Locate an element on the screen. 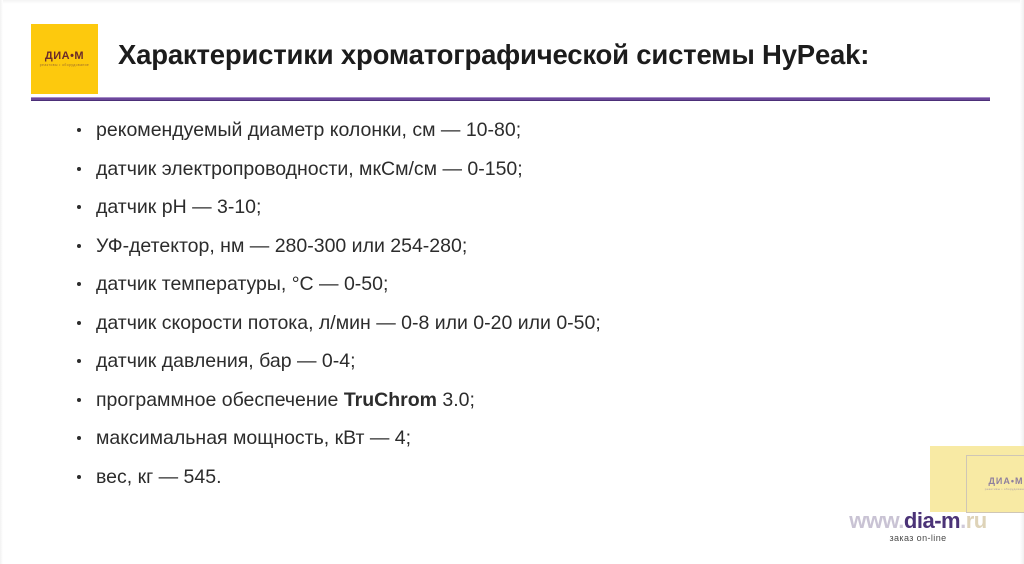 This screenshot has height=564, width=1024. watermark-url-block: www.dia-m.ru заказ on-line is located at coordinates (918, 526).